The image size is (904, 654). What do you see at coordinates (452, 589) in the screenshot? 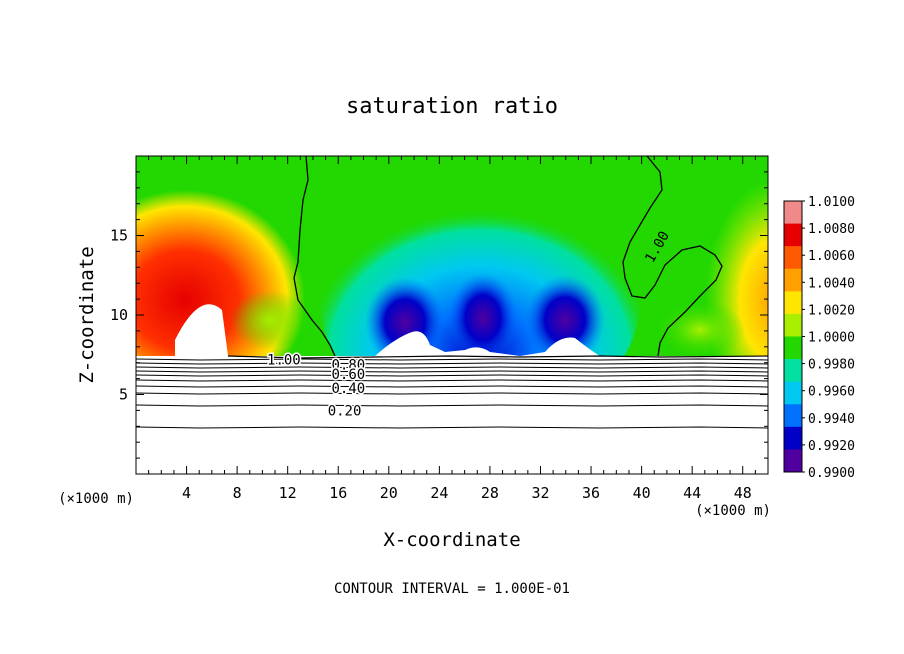
I see `contour-interval-note: CONTOUR INTERVAL = 1.000E-01` at bounding box center [452, 589].